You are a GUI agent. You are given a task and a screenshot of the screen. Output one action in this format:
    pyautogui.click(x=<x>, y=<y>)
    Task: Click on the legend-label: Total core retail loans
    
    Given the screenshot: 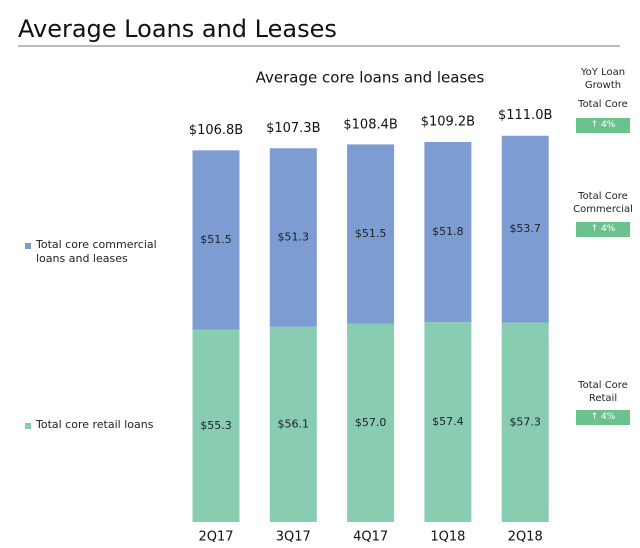 What is the action you would take?
    pyautogui.click(x=95, y=424)
    